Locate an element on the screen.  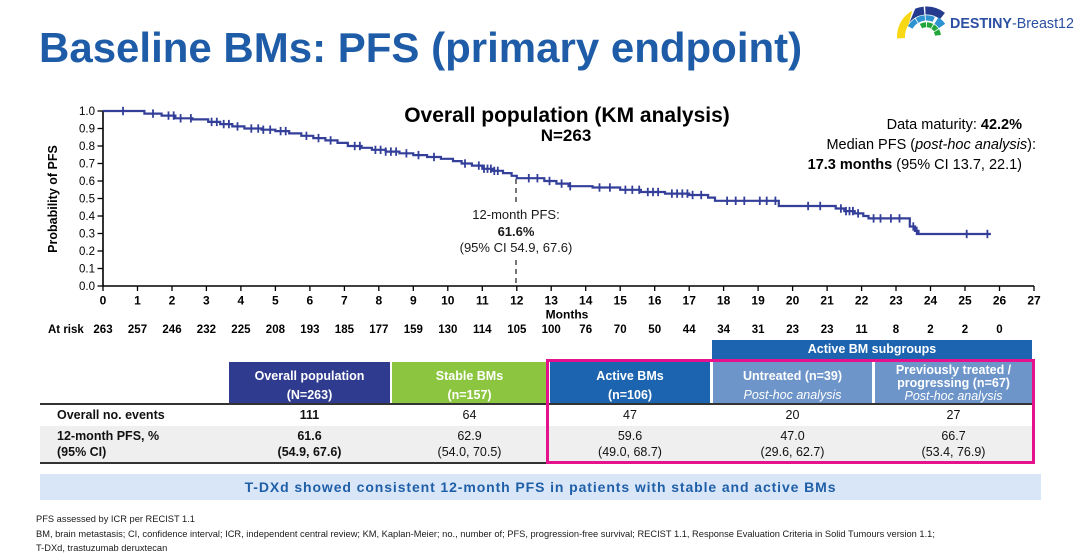
svg-text: 26 is located at coordinates (1000, 301).